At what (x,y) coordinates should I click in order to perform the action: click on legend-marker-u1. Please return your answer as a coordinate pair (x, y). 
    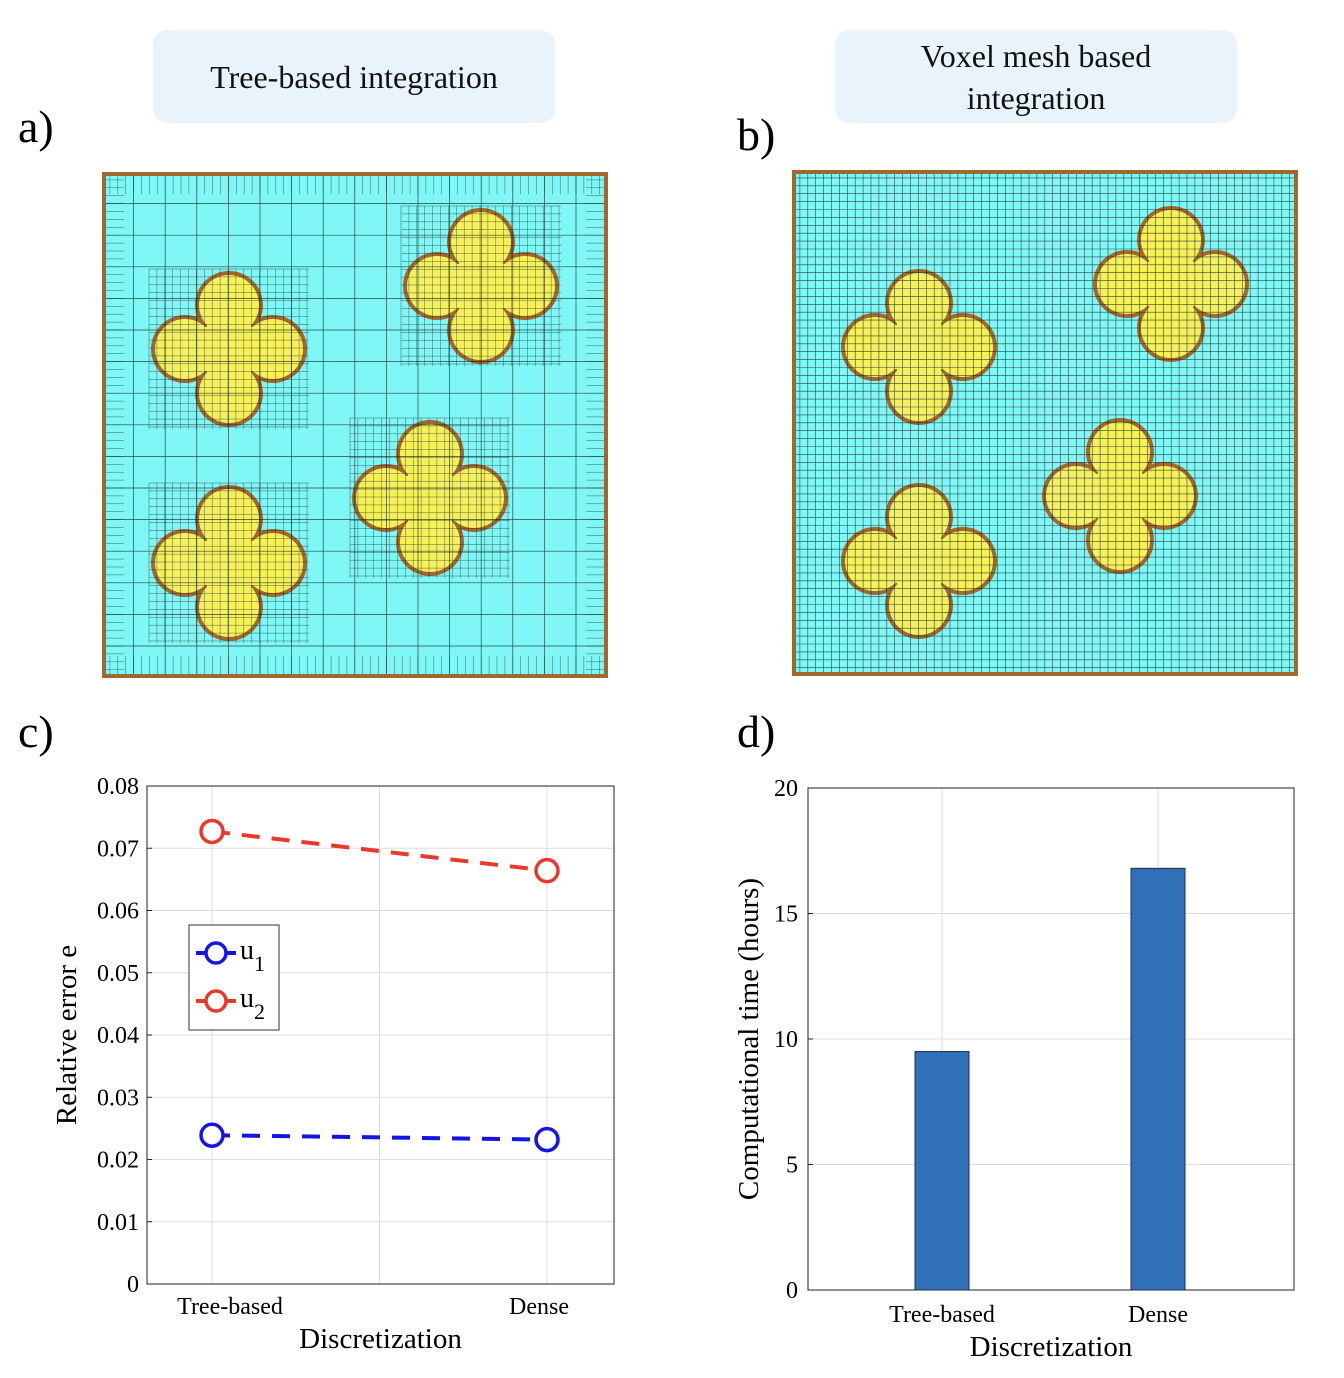
    Looking at the image, I should click on (216, 953).